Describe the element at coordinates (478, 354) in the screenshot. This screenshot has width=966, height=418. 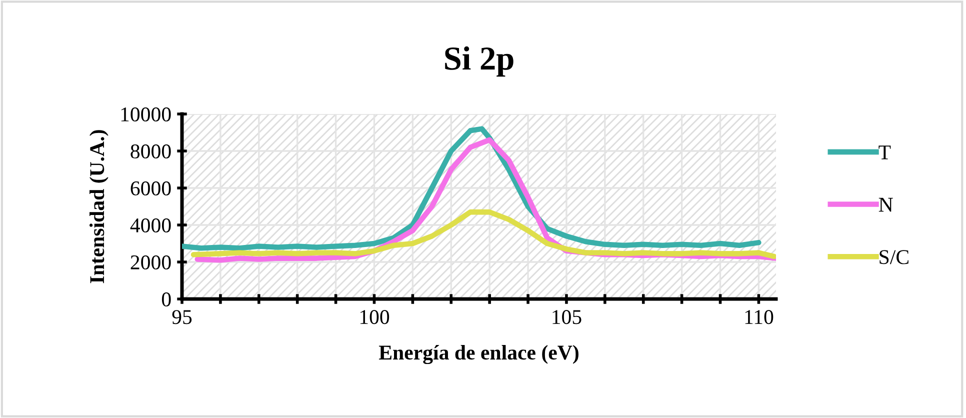
I see `x-axis-title: Energía de enlace (eV)` at that location.